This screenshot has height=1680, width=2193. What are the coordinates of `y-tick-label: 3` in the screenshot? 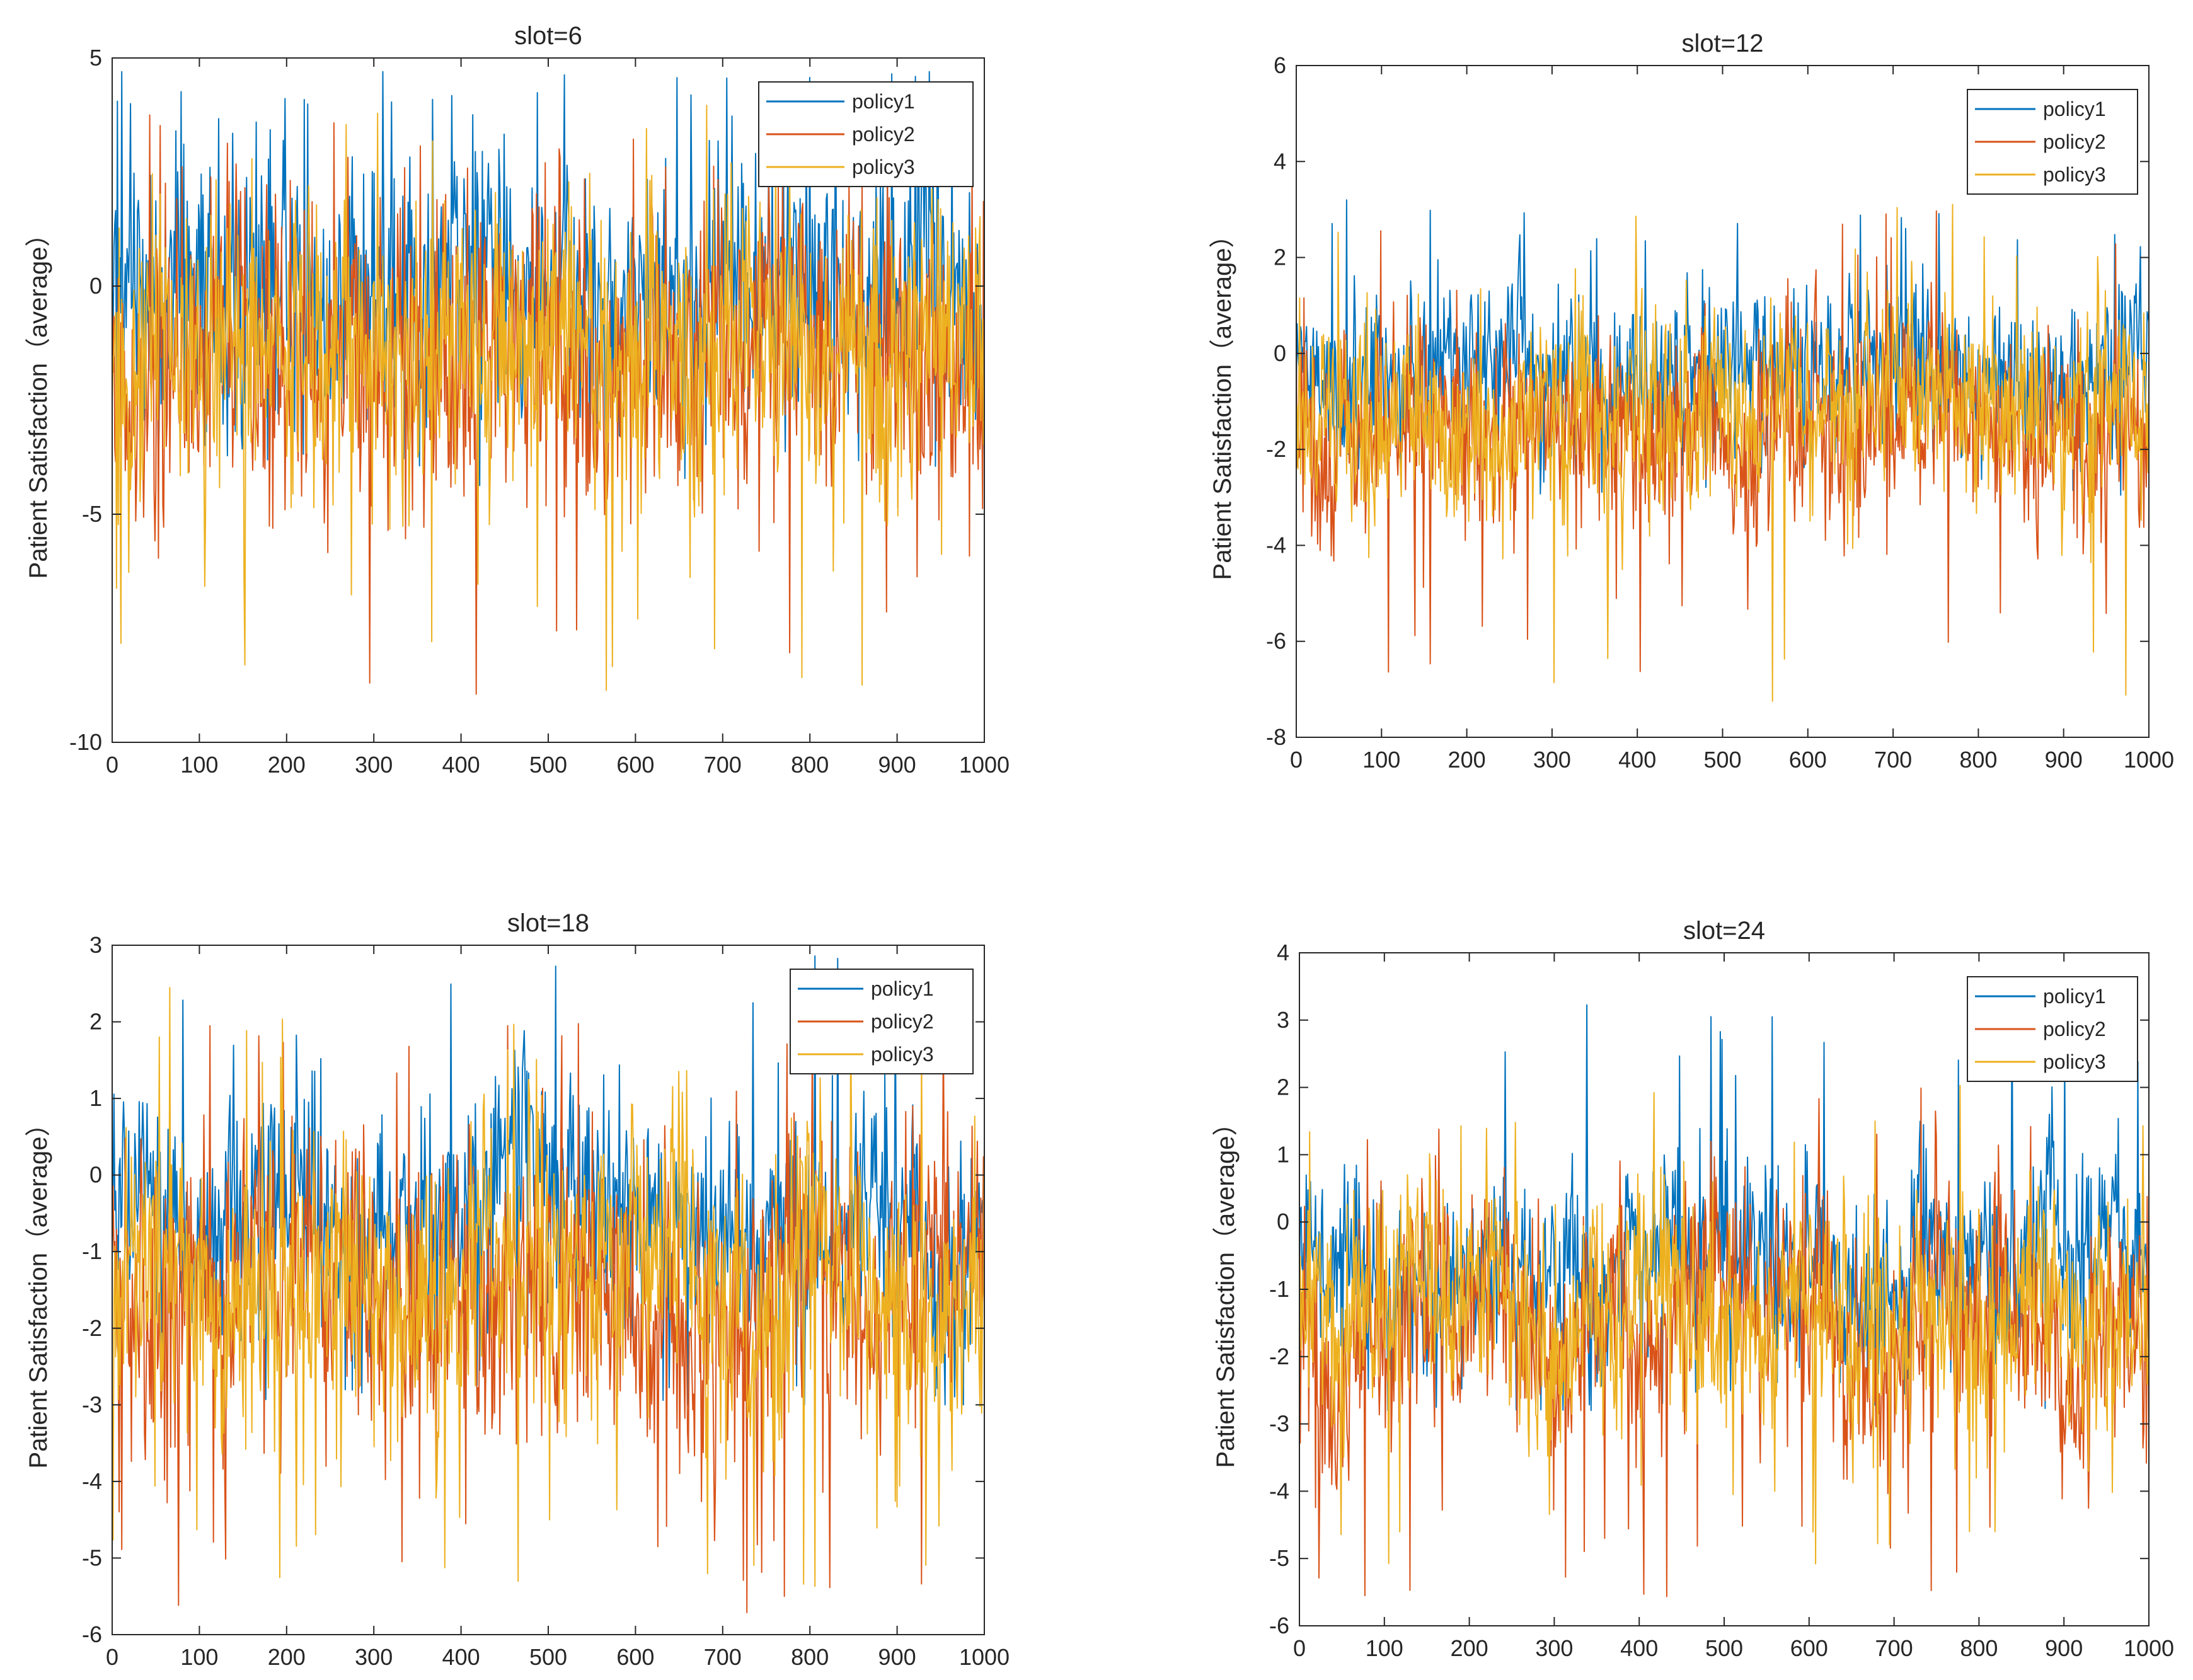 It's located at (95, 945).